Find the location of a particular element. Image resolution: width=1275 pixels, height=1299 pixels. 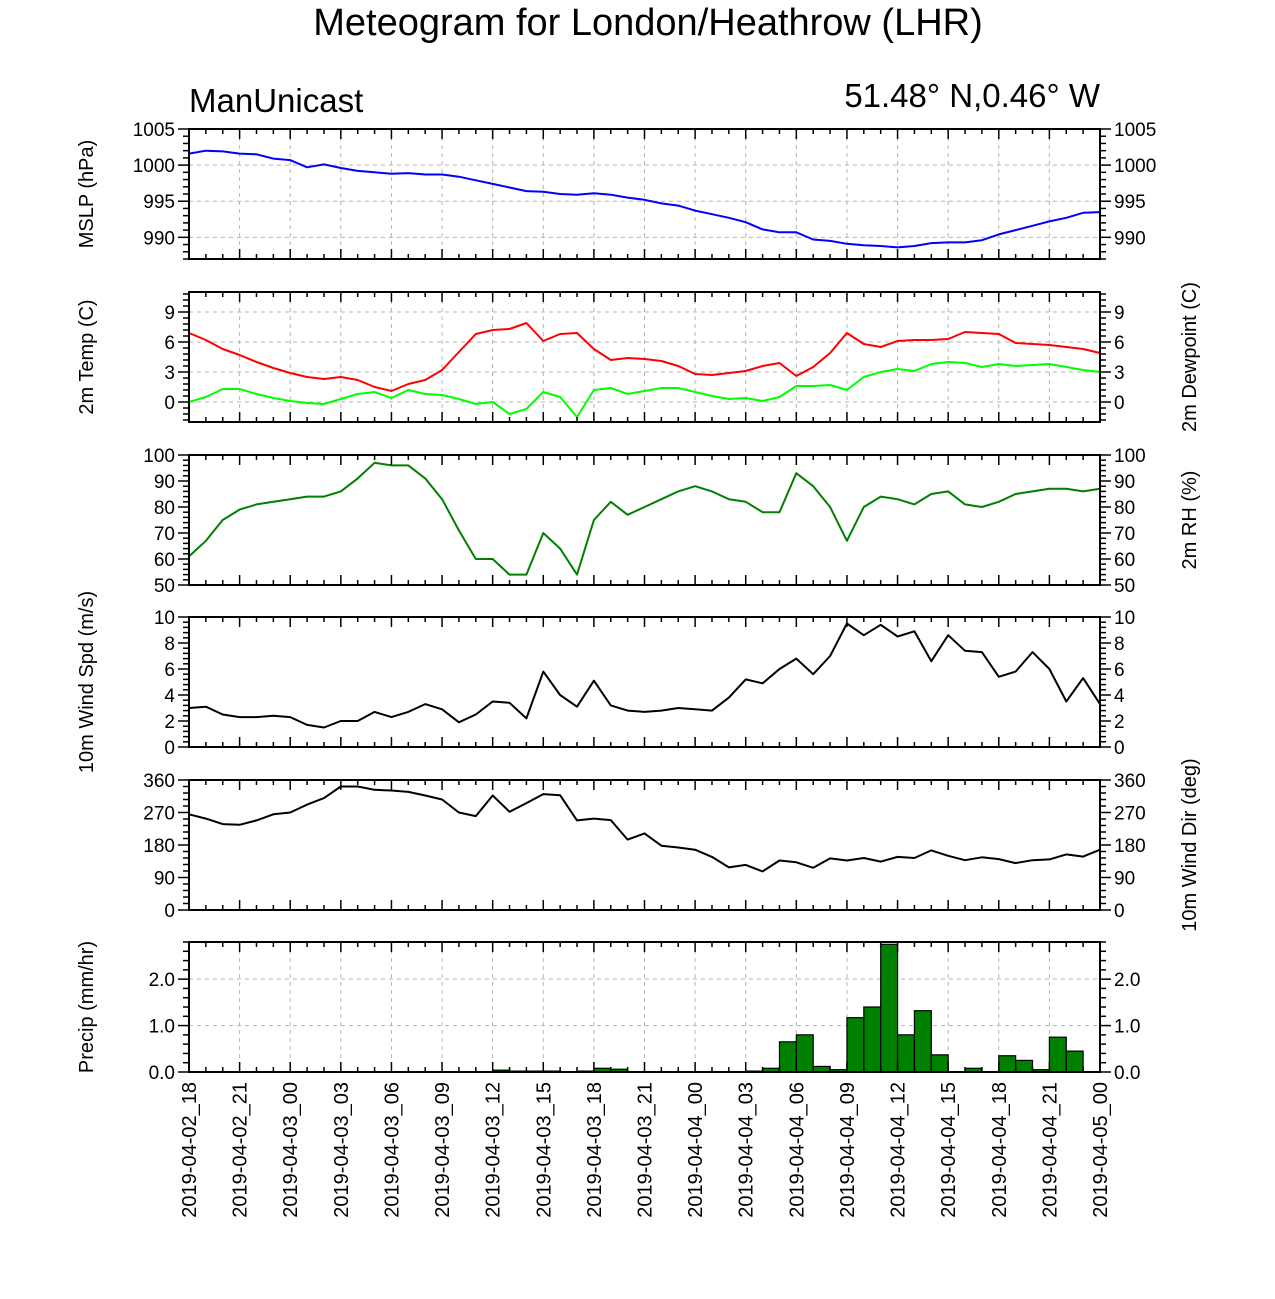

x-tick-label: 2019-04-03_12 is located at coordinates (494, 1150).